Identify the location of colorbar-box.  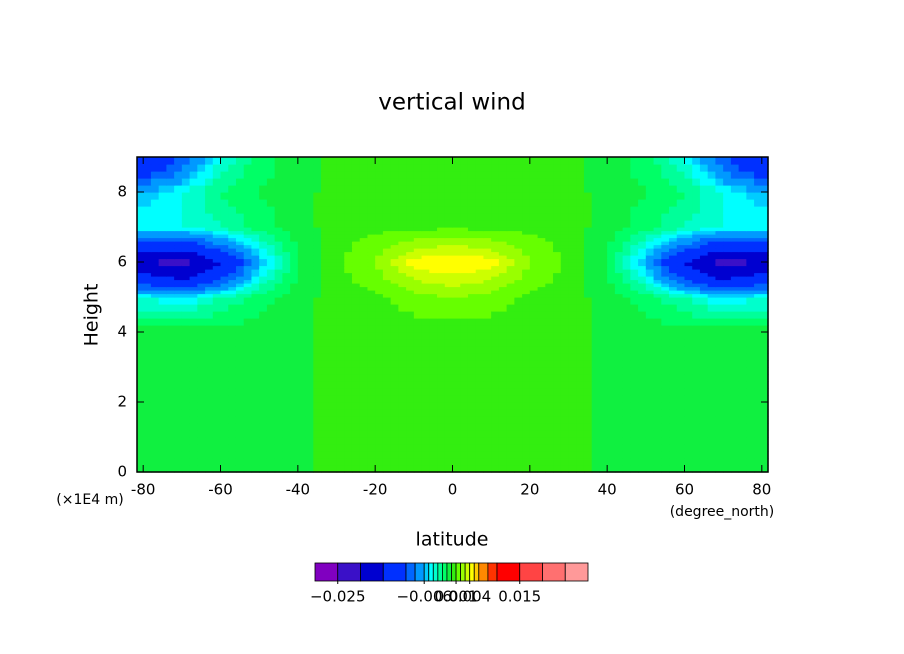
(531, 572).